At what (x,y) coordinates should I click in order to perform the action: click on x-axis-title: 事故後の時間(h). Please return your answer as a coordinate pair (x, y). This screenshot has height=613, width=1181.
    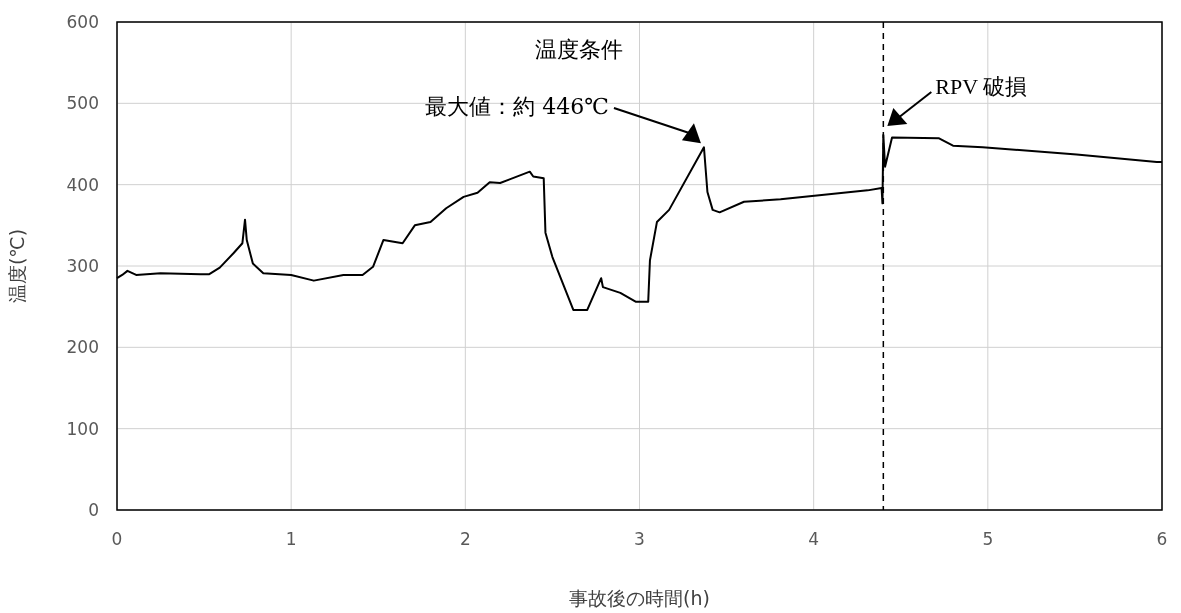
    Looking at the image, I should click on (639, 598).